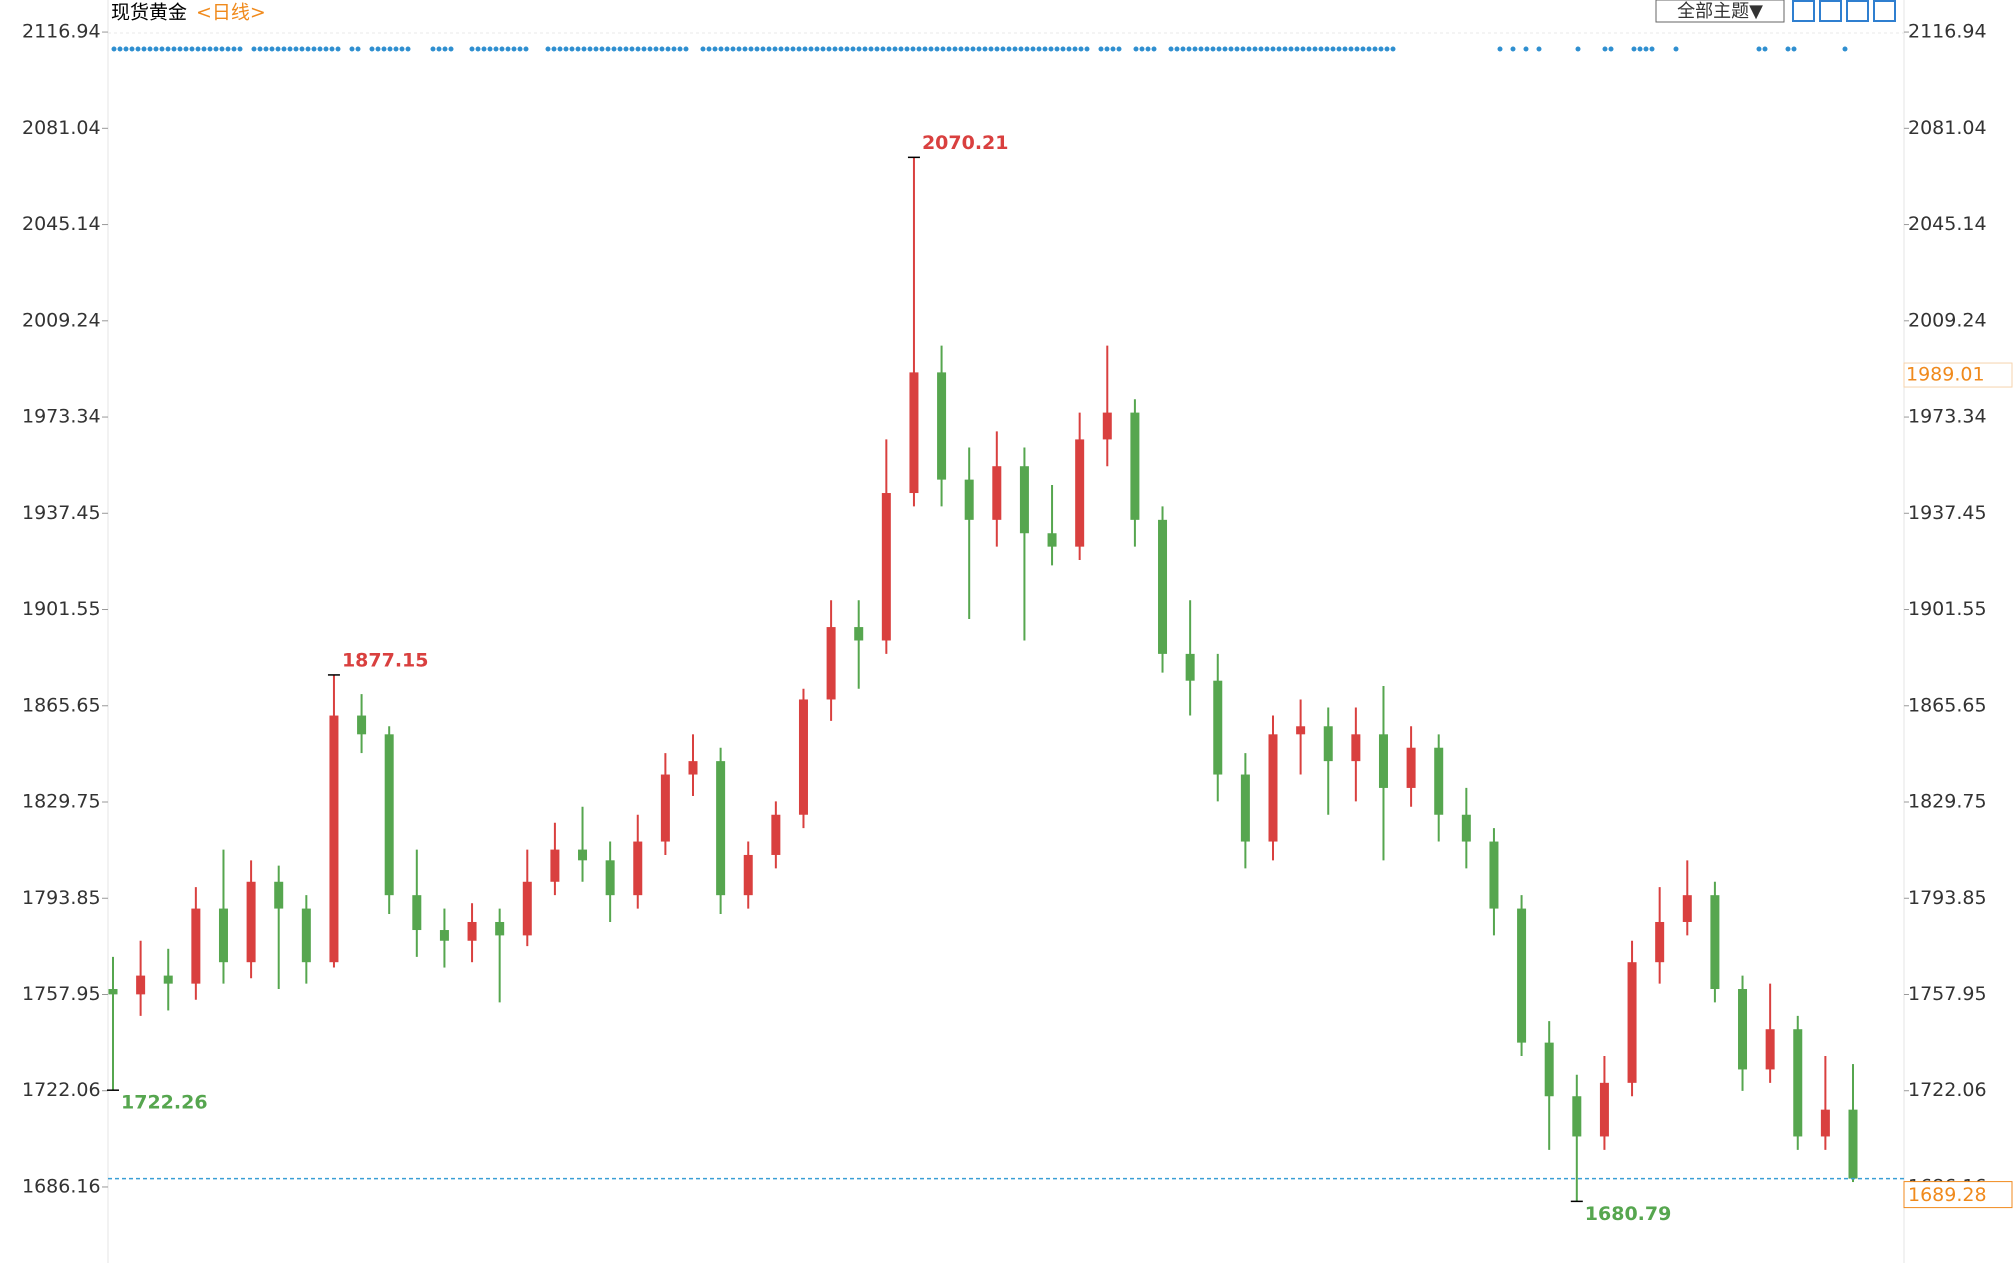 The image size is (2014, 1263). What do you see at coordinates (1947, 1090) in the screenshot?
I see `y2-tick-label: 1722.06` at bounding box center [1947, 1090].